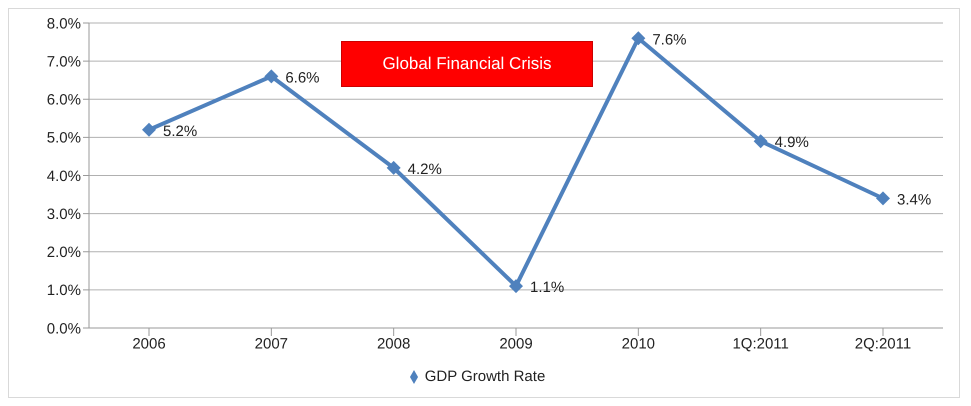 The width and height of the screenshot is (971, 406). What do you see at coordinates (180, 131) in the screenshot?
I see `data-label: 5.2%` at bounding box center [180, 131].